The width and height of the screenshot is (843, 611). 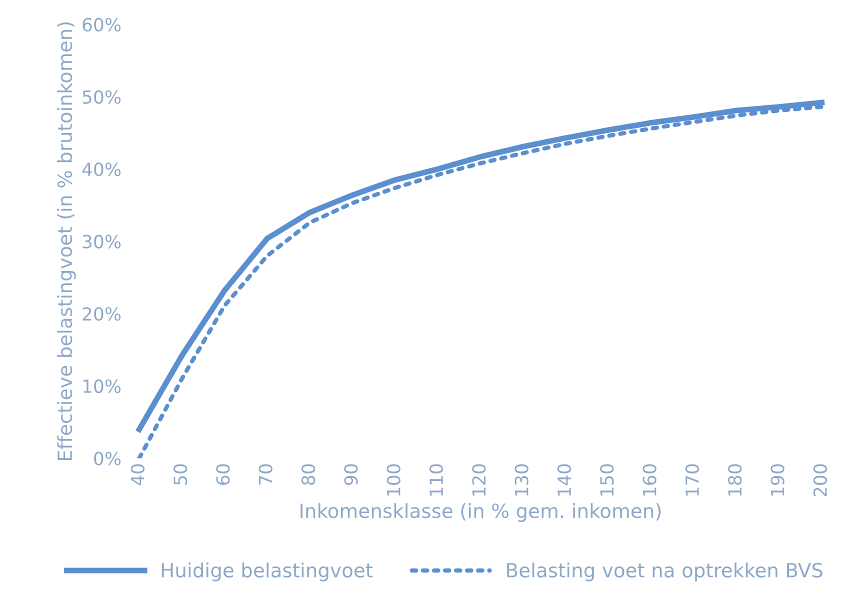 What do you see at coordinates (180, 474) in the screenshot?
I see `x-tick-label: 50` at bounding box center [180, 474].